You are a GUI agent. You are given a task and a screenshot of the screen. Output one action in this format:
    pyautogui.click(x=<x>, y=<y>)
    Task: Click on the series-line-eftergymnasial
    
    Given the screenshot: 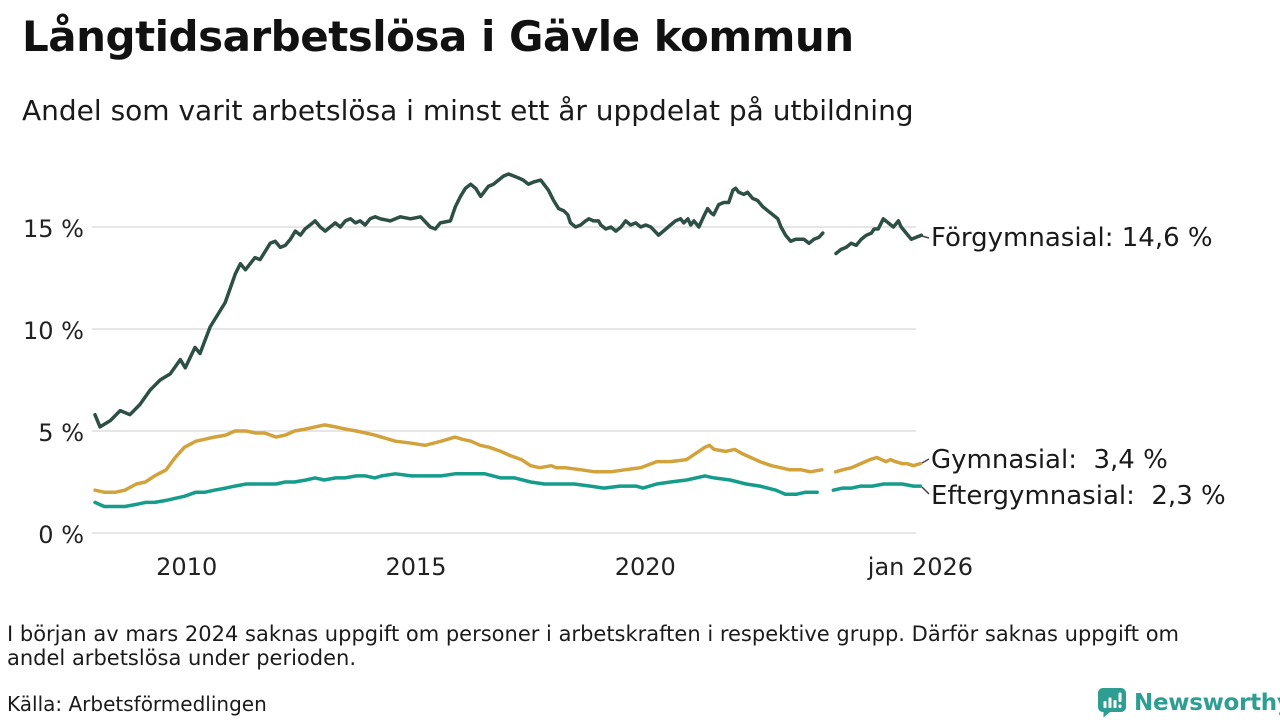 What is the action you would take?
    pyautogui.click(x=508, y=490)
    